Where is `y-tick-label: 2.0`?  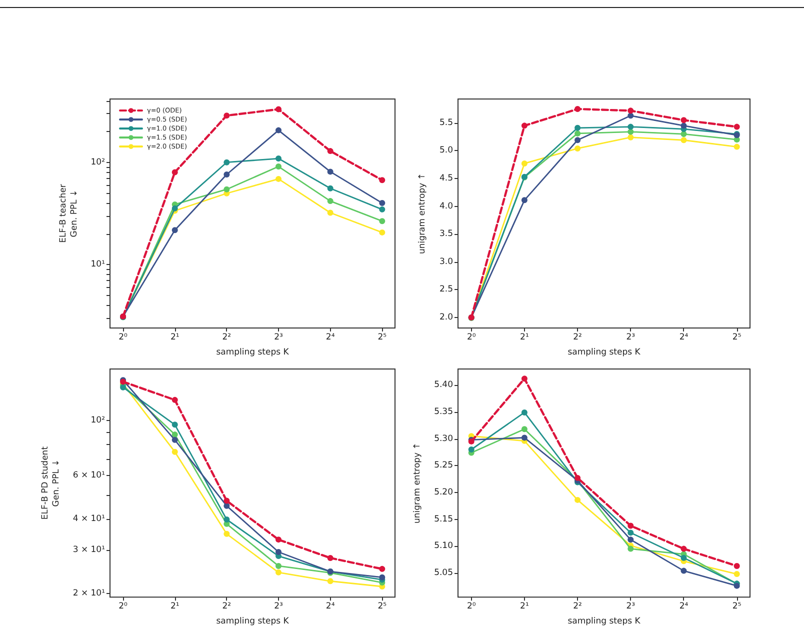 y-tick-label: 2.0 is located at coordinates (446, 317).